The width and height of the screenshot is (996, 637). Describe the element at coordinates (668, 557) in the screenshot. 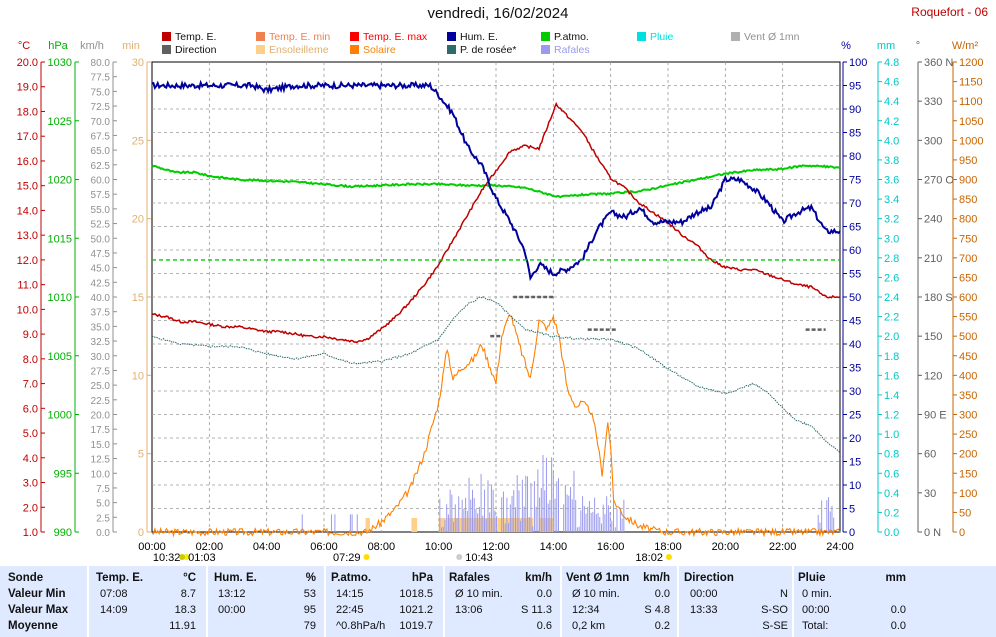

I see `sunset-icon` at that location.